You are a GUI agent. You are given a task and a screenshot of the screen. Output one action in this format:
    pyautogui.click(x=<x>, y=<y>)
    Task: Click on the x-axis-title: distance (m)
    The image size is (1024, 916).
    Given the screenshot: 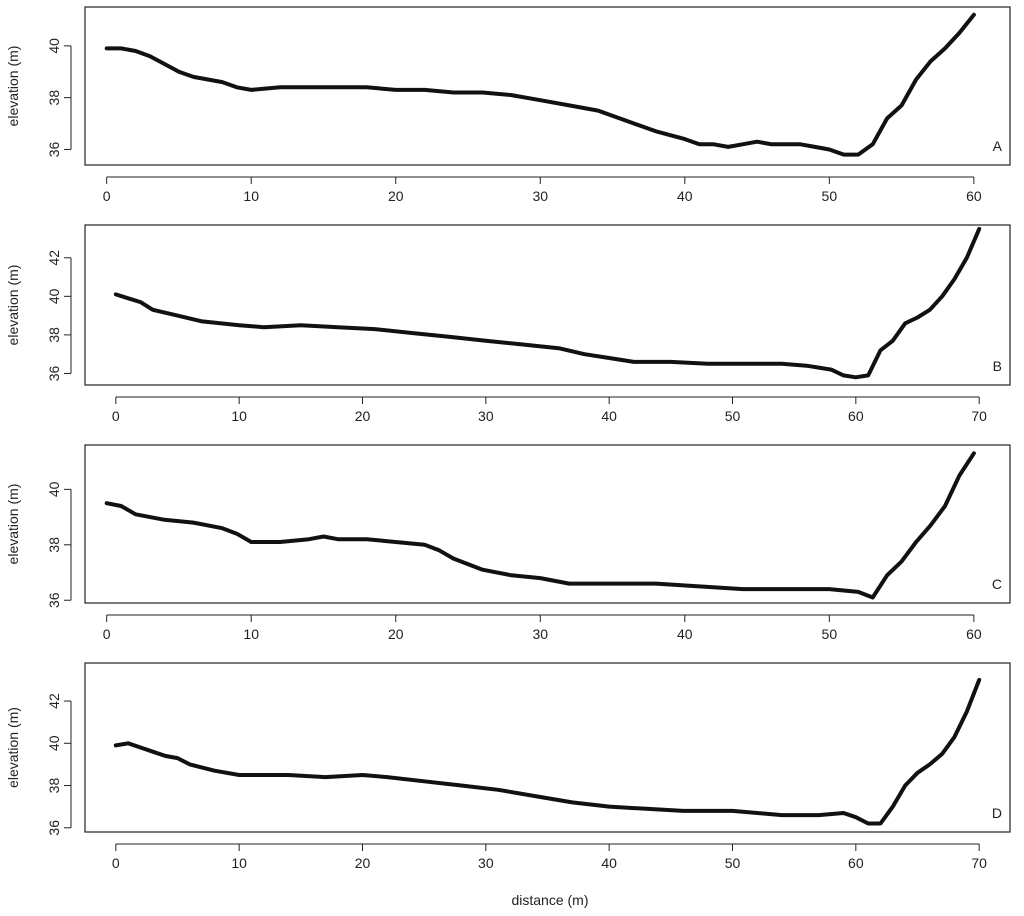 What is the action you would take?
    pyautogui.click(x=549, y=900)
    